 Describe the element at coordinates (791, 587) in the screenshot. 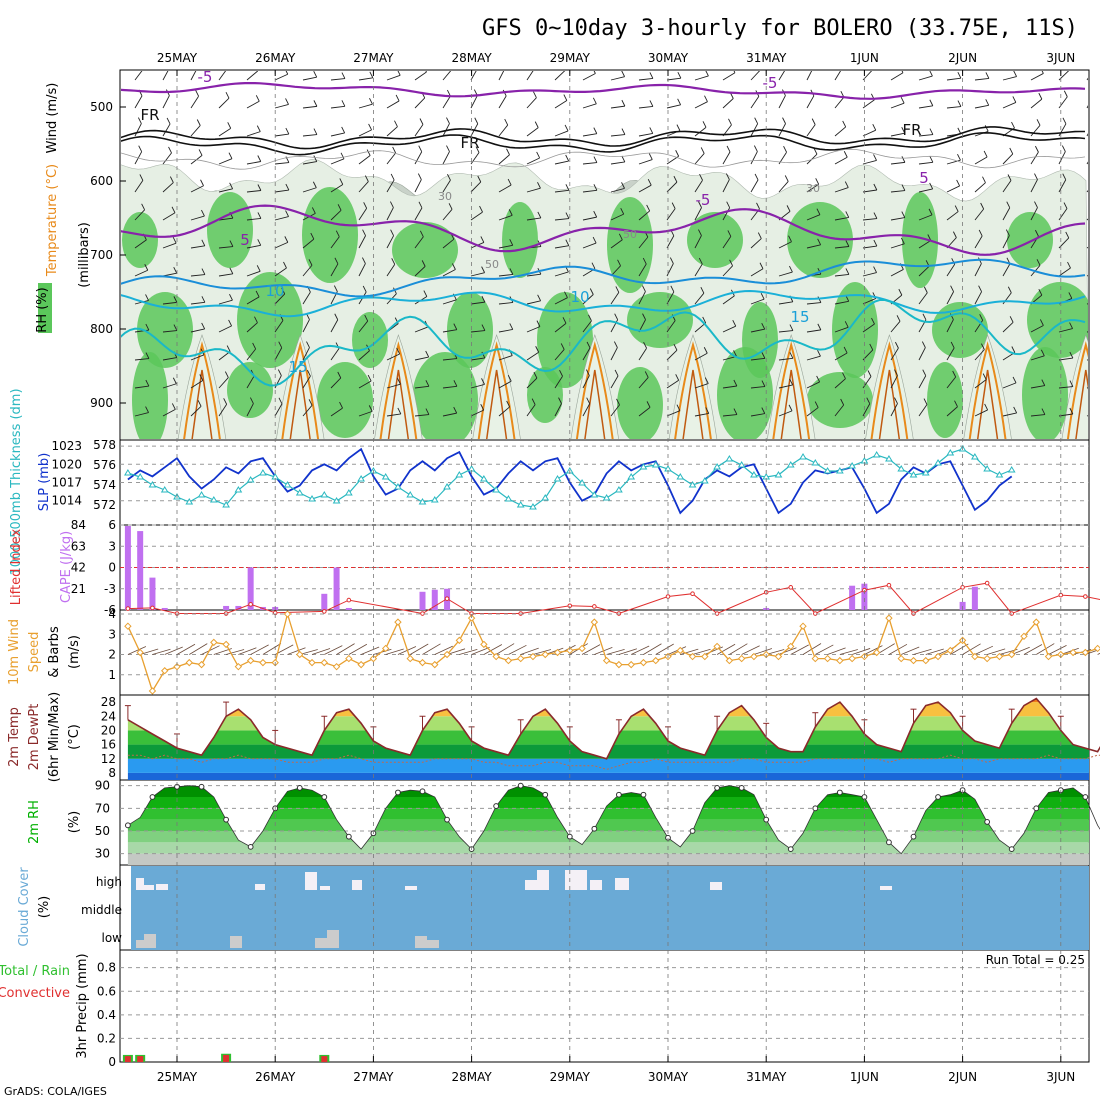

I see `li-point` at that location.